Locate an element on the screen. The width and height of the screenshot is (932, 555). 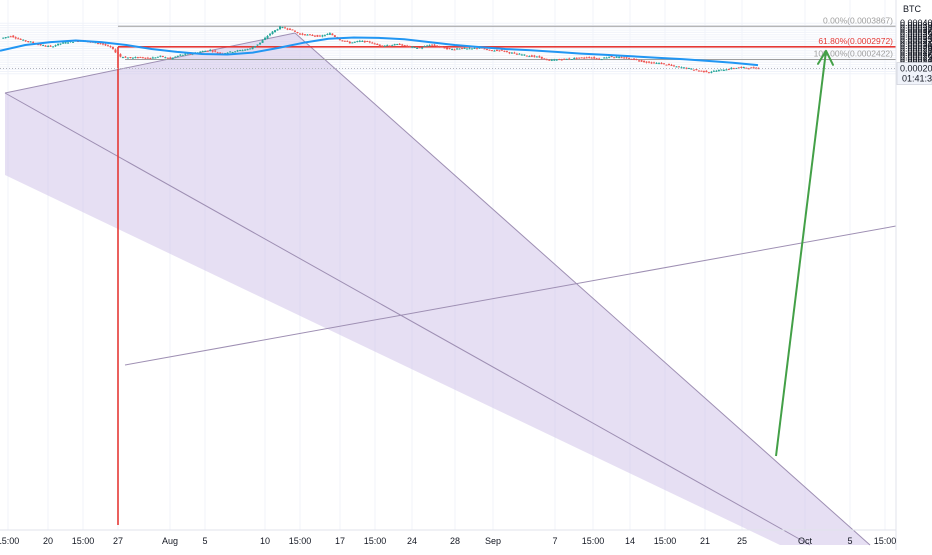
time-tick-label: 27 is located at coordinates (118, 541).